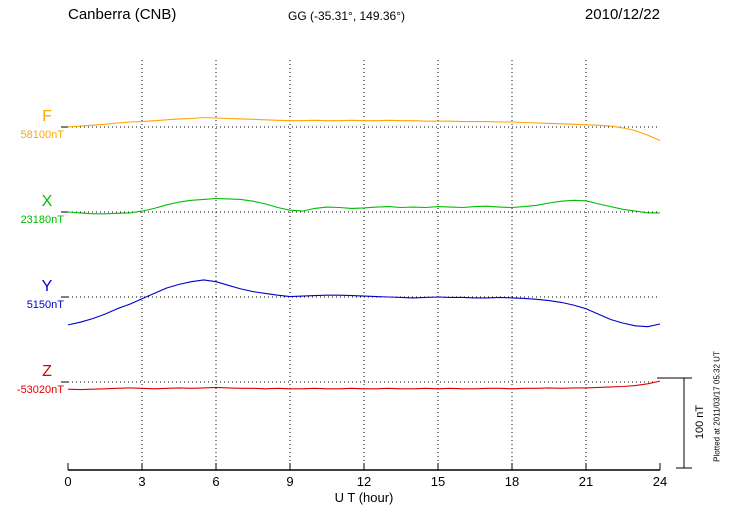 This screenshot has height=520, width=730. What do you see at coordinates (364, 497) in the screenshot?
I see `x-axis-label: U T (hour)` at bounding box center [364, 497].